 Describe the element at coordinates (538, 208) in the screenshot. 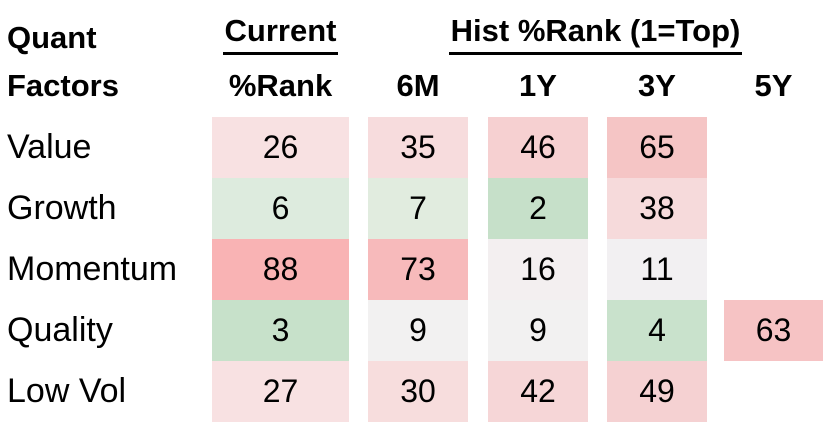

I see `heatmap-cell: 2` at that location.